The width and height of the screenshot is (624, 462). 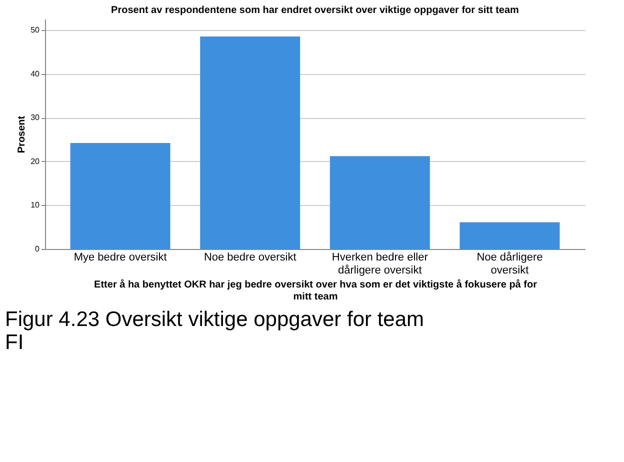 What do you see at coordinates (35, 205) in the screenshot?
I see `y-tick-label: 10` at bounding box center [35, 205].